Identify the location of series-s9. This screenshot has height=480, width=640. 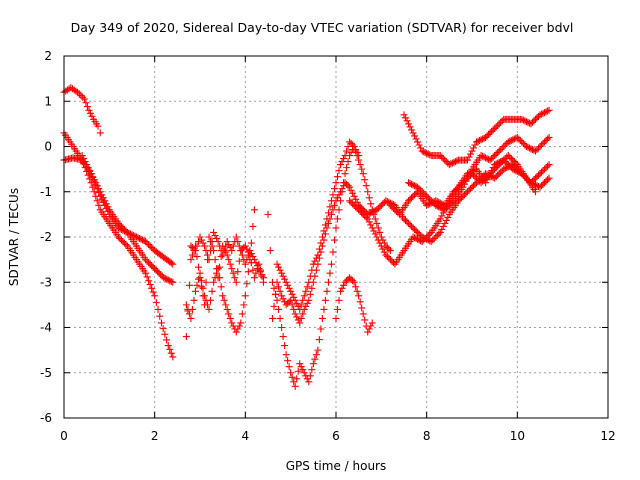
(316, 266).